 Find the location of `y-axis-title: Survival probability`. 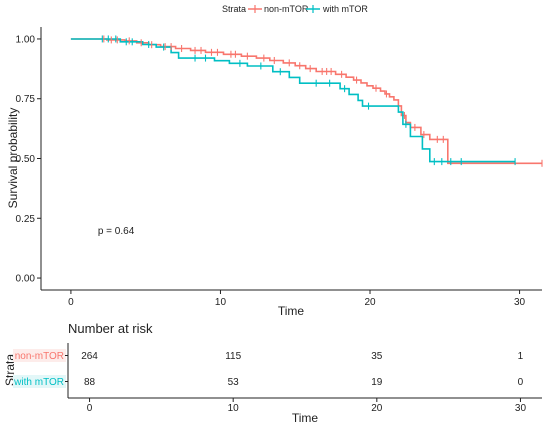

y-axis-title: Survival probability is located at coordinates (13, 158).